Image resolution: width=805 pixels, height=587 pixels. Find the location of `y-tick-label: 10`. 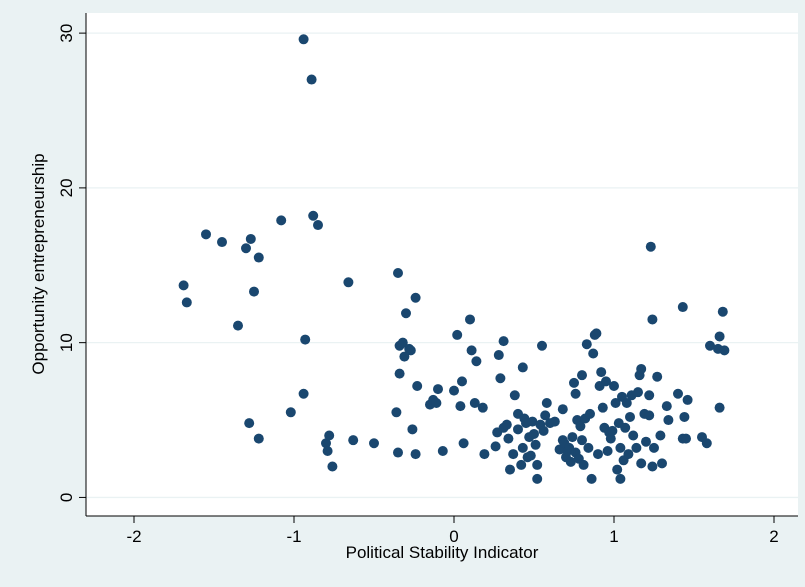

y-tick-label: 10 is located at coordinates (66, 342).